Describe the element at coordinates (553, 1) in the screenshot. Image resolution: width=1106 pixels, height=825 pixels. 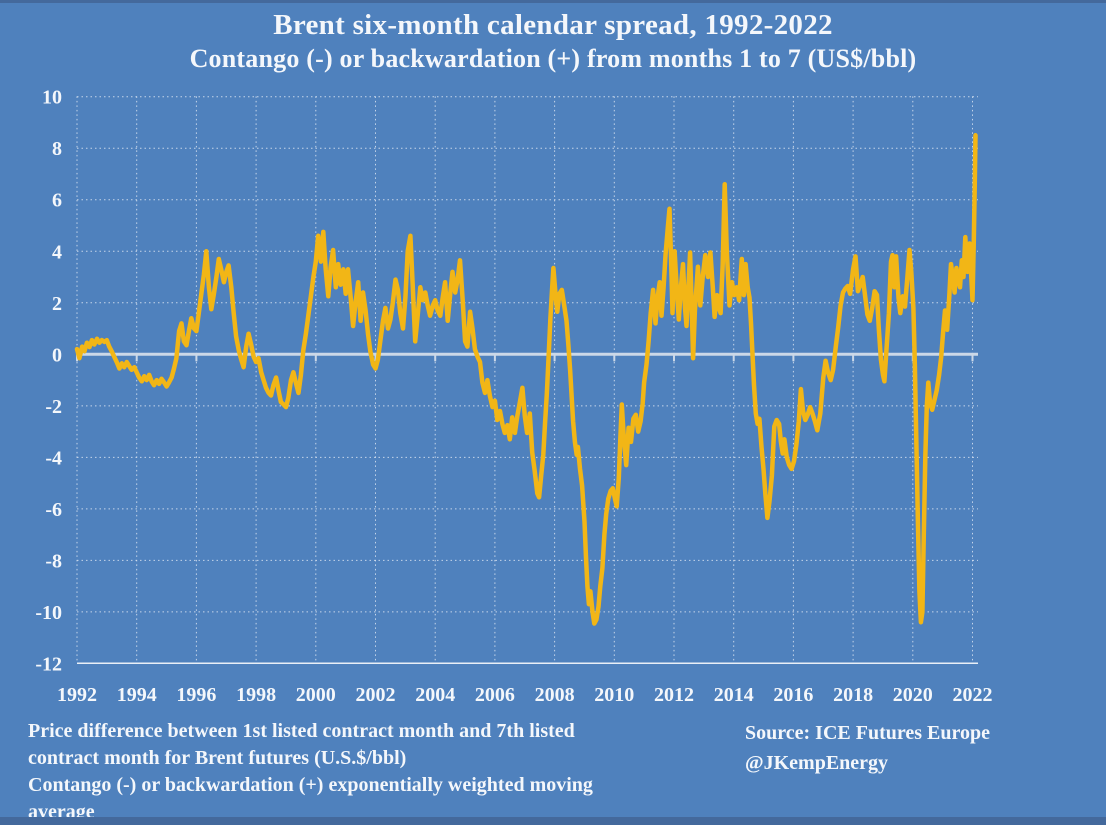
I see `top-edge-band` at that location.